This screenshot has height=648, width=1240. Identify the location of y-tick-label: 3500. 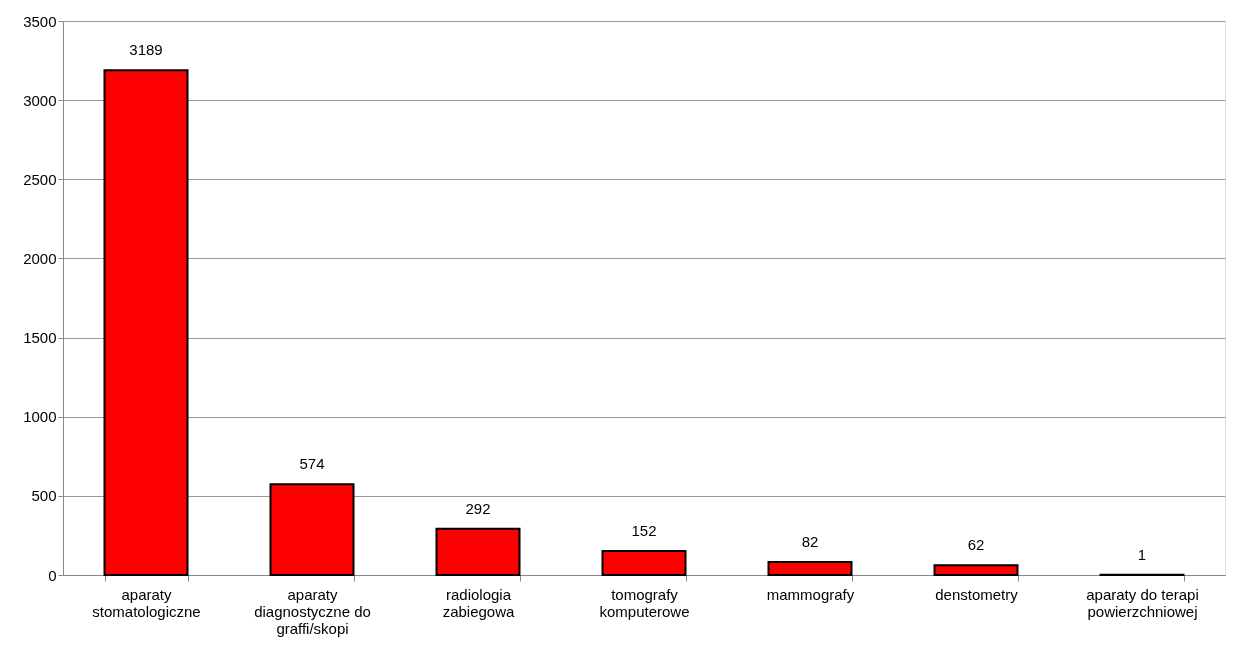
(40, 21).